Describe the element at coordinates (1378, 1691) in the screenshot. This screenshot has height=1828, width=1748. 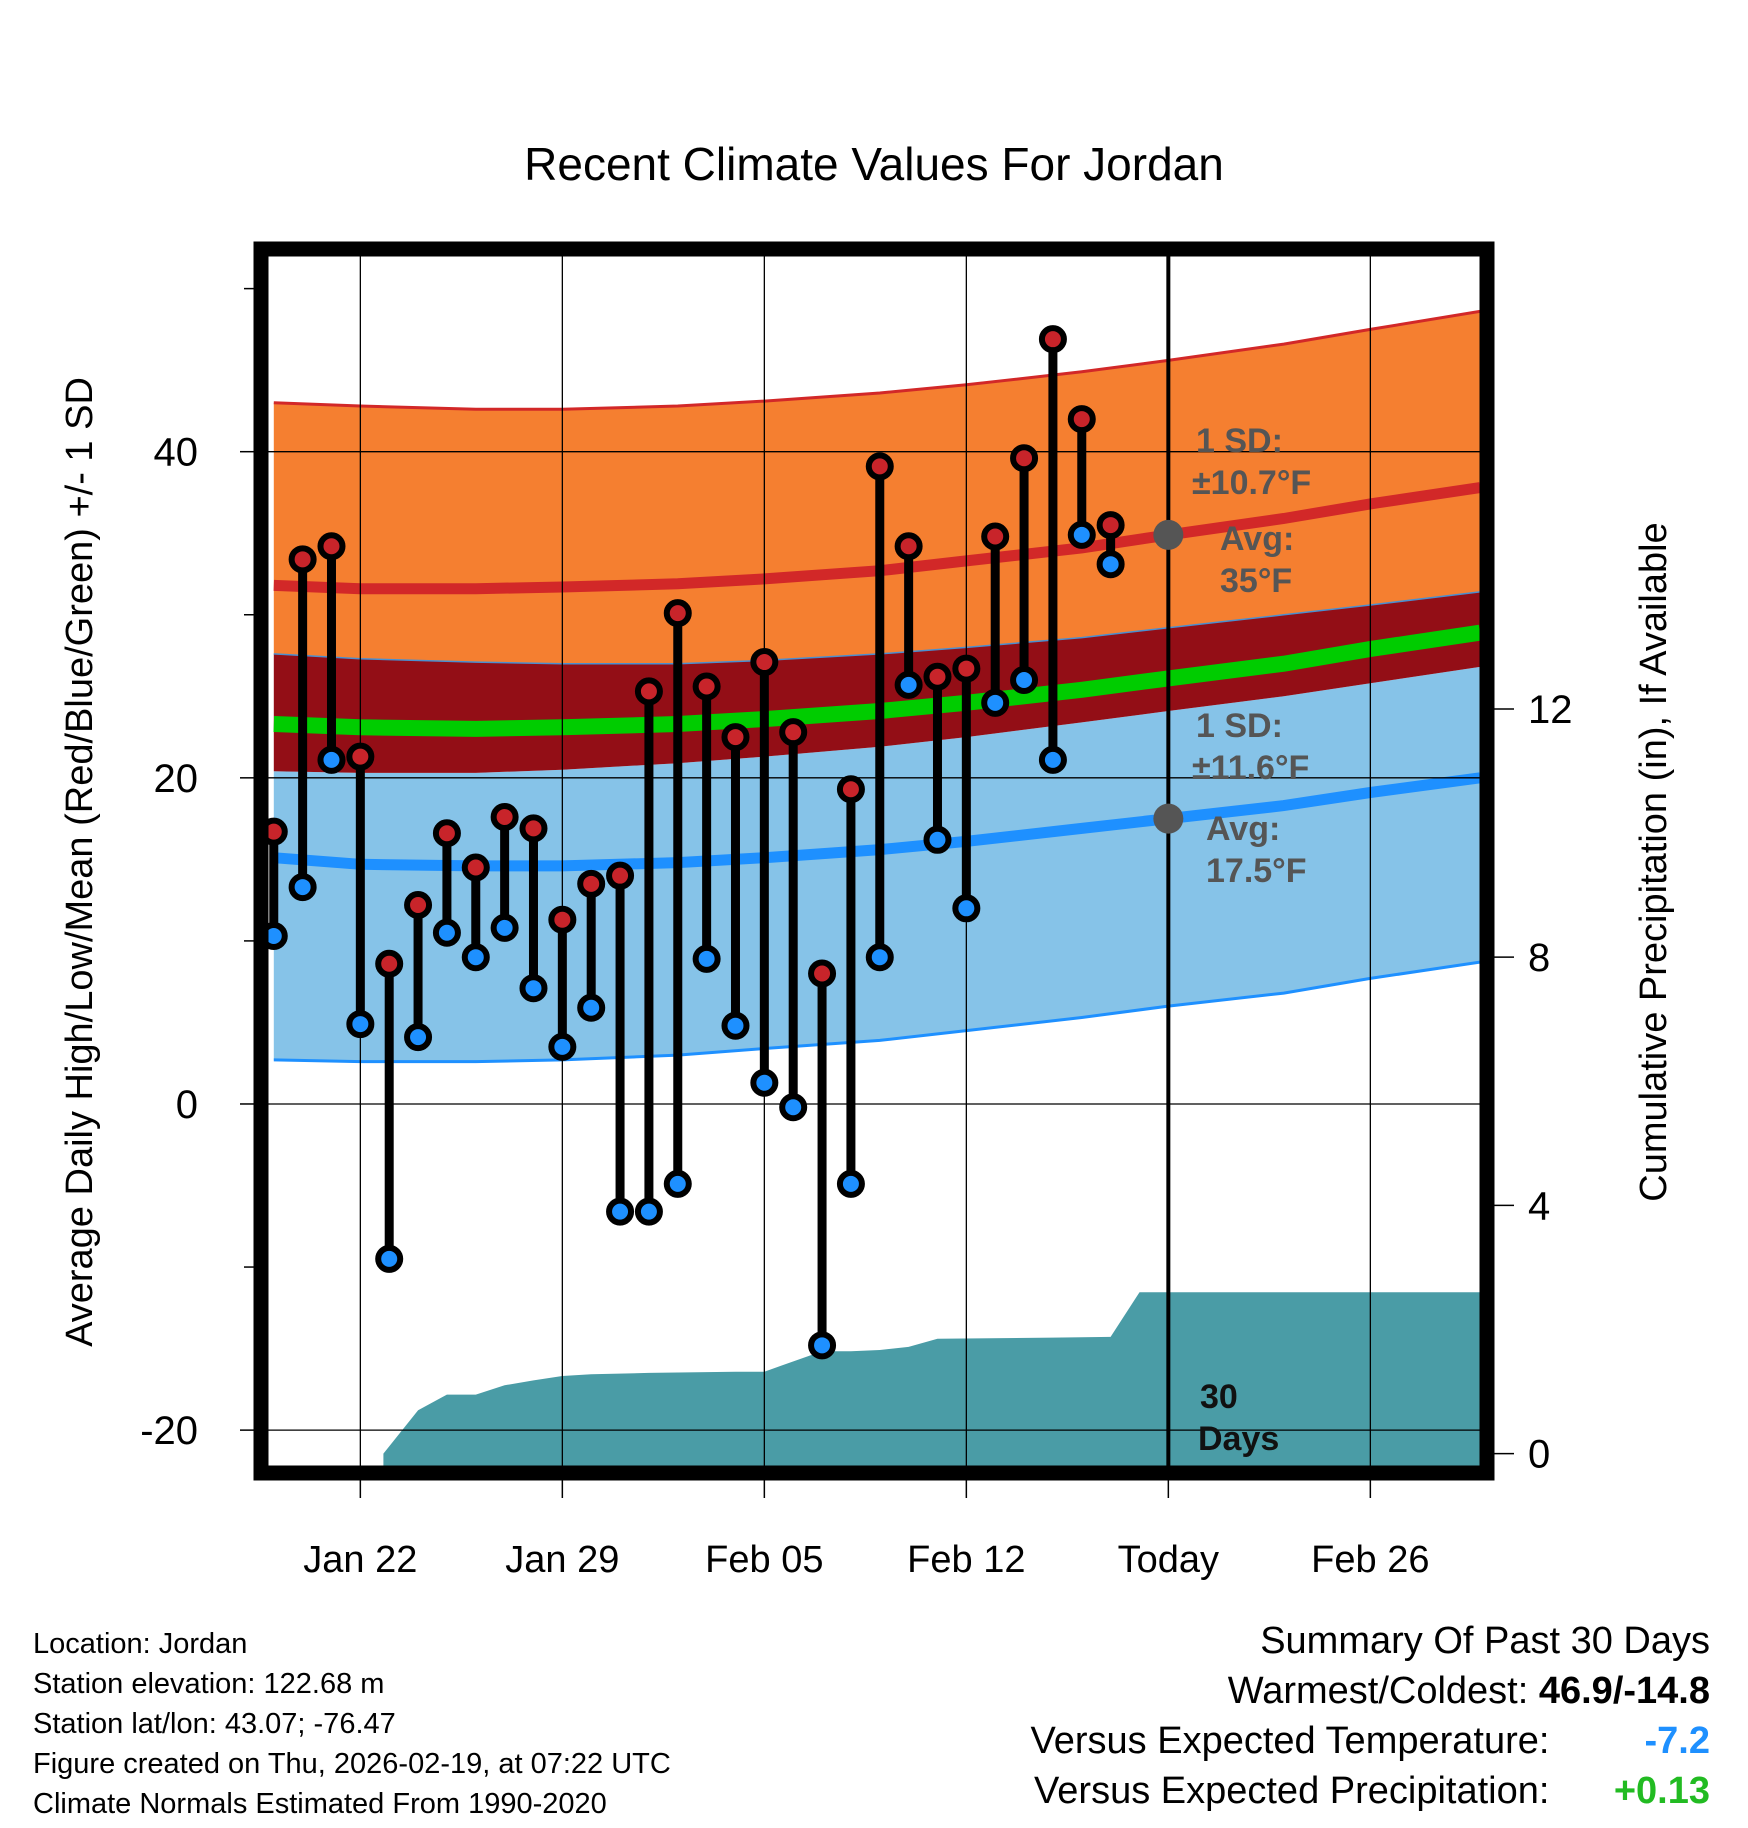
I see `warm-cold-label: Warmest/Coldest:` at that location.